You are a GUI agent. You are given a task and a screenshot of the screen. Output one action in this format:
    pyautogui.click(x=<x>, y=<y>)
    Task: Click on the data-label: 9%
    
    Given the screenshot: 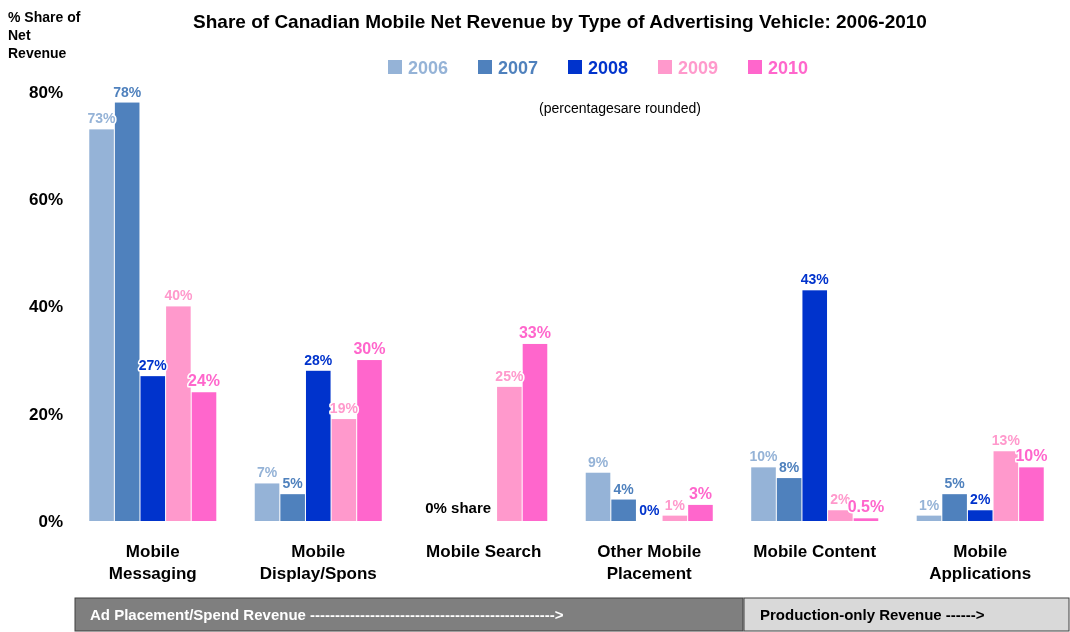 What is the action you would take?
    pyautogui.click(x=598, y=461)
    